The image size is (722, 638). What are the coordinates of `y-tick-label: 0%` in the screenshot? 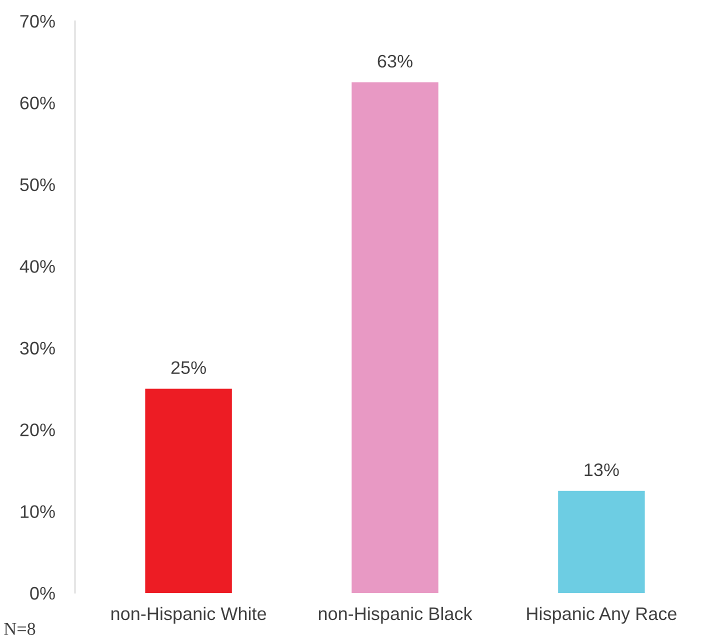 It's located at (42, 593).